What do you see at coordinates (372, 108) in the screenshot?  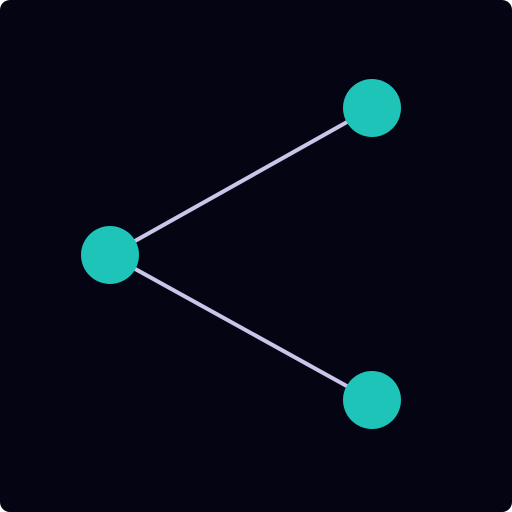 I see `node-top-right` at bounding box center [372, 108].